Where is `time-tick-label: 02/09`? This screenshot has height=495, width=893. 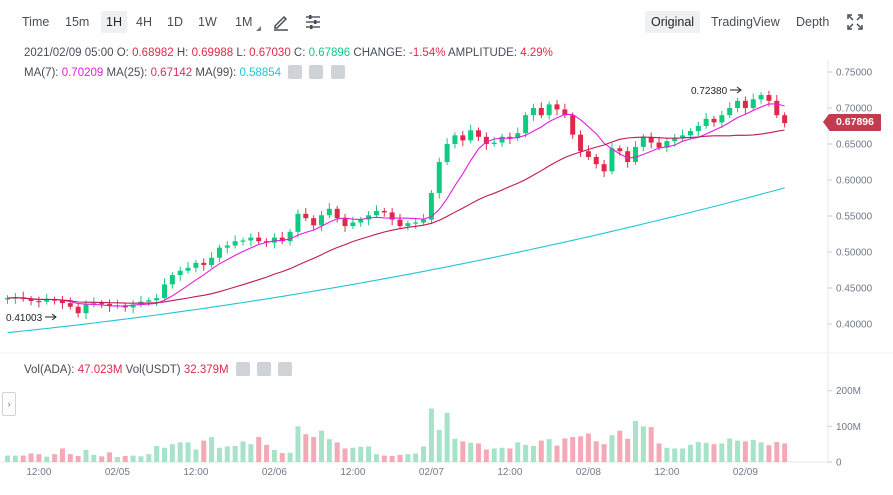
time-tick-label: 02/09 is located at coordinates (745, 472).